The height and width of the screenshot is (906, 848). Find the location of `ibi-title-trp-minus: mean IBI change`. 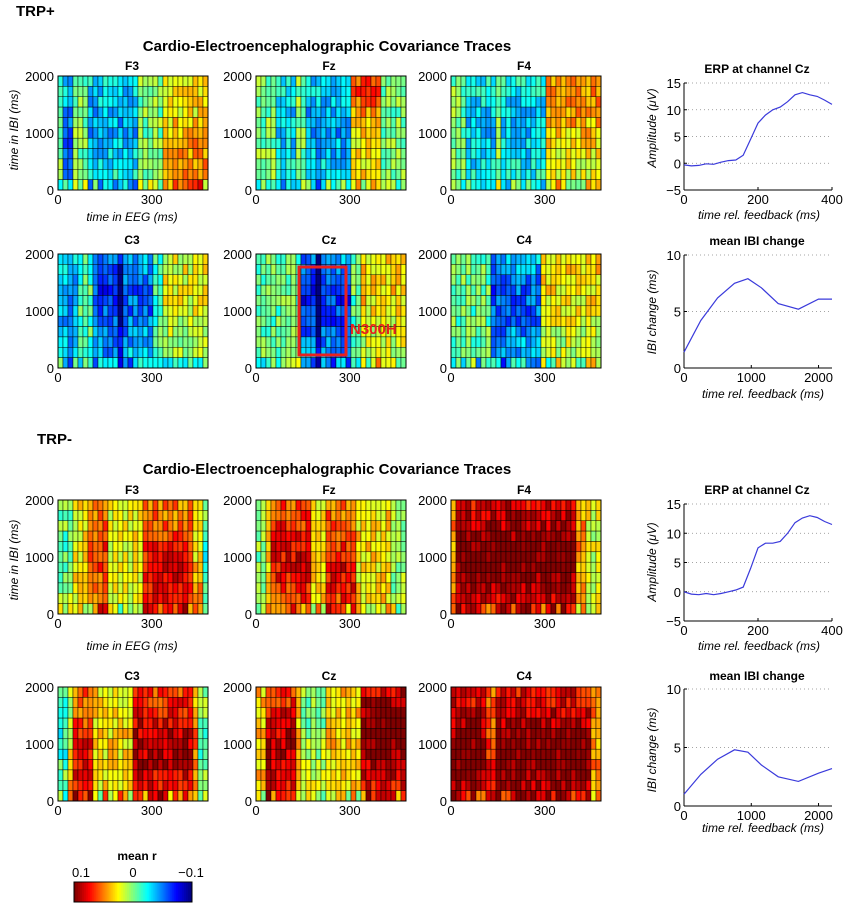

ibi-title-trp-minus: mean IBI change is located at coordinates (757, 676).